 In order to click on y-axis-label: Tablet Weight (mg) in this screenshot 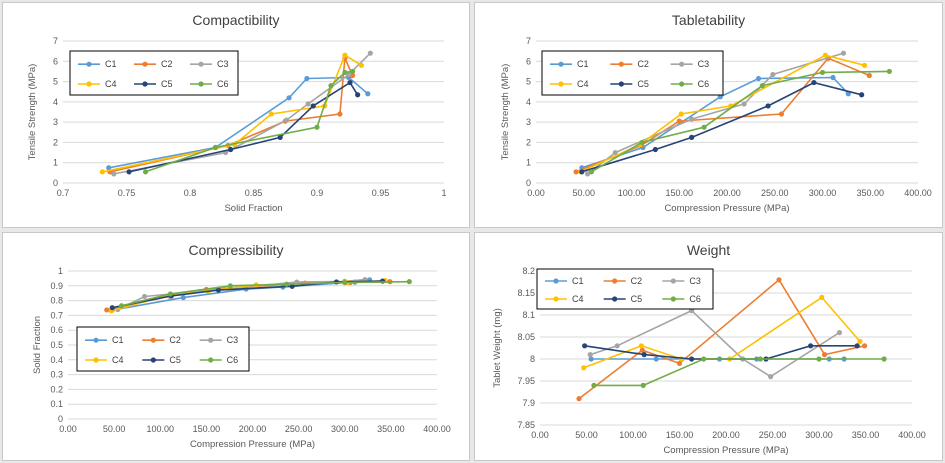, I will do `click(497, 348)`.